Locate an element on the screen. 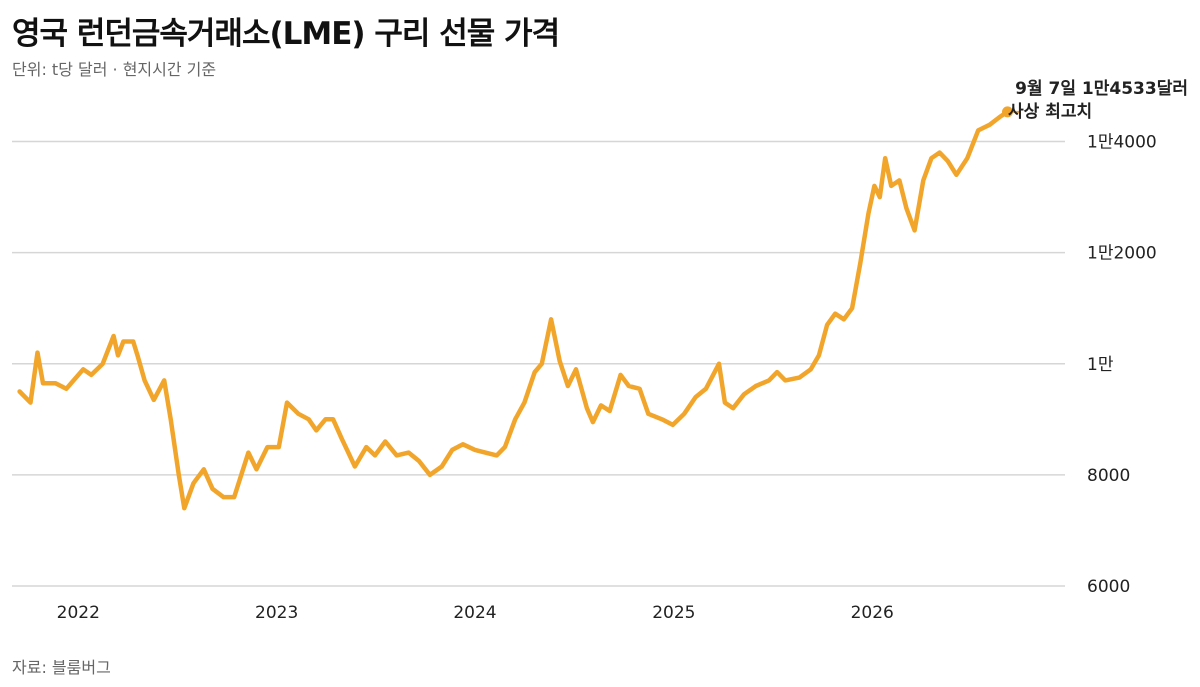  x-tick-label: 2024 is located at coordinates (474, 613).